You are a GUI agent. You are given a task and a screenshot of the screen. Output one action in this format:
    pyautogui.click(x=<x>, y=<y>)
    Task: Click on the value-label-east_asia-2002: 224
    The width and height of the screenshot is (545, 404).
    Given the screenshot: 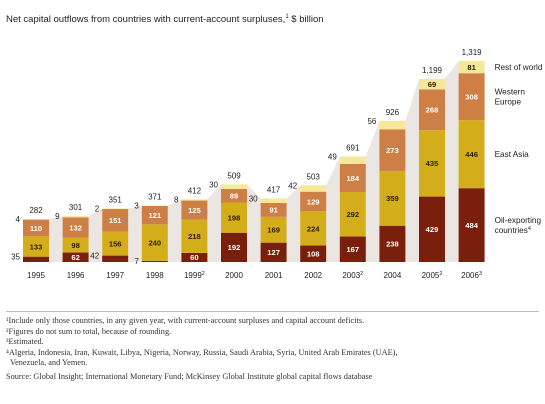 What is the action you would take?
    pyautogui.click(x=313, y=228)
    